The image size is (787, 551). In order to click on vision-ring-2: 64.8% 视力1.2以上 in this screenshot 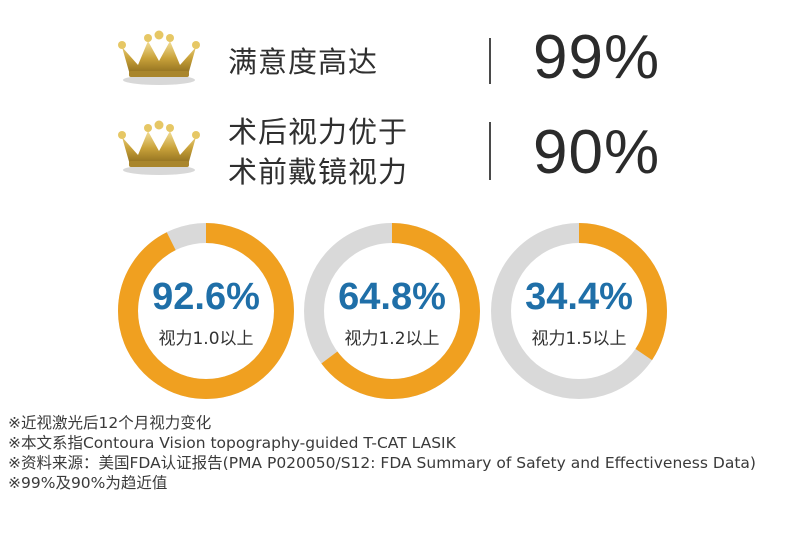, I will do `click(392, 311)`.